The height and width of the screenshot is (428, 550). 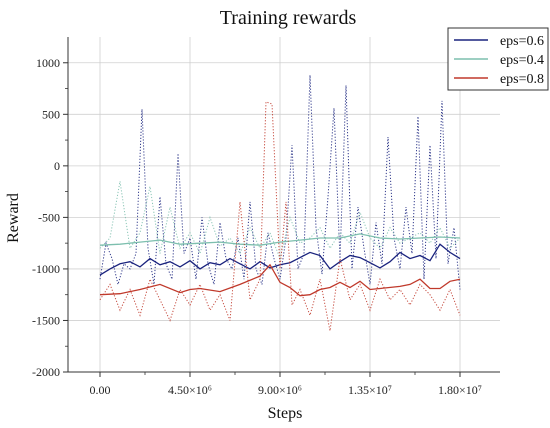 What do you see at coordinates (48, 63) in the screenshot?
I see `y-tick-label: 1000` at bounding box center [48, 63].